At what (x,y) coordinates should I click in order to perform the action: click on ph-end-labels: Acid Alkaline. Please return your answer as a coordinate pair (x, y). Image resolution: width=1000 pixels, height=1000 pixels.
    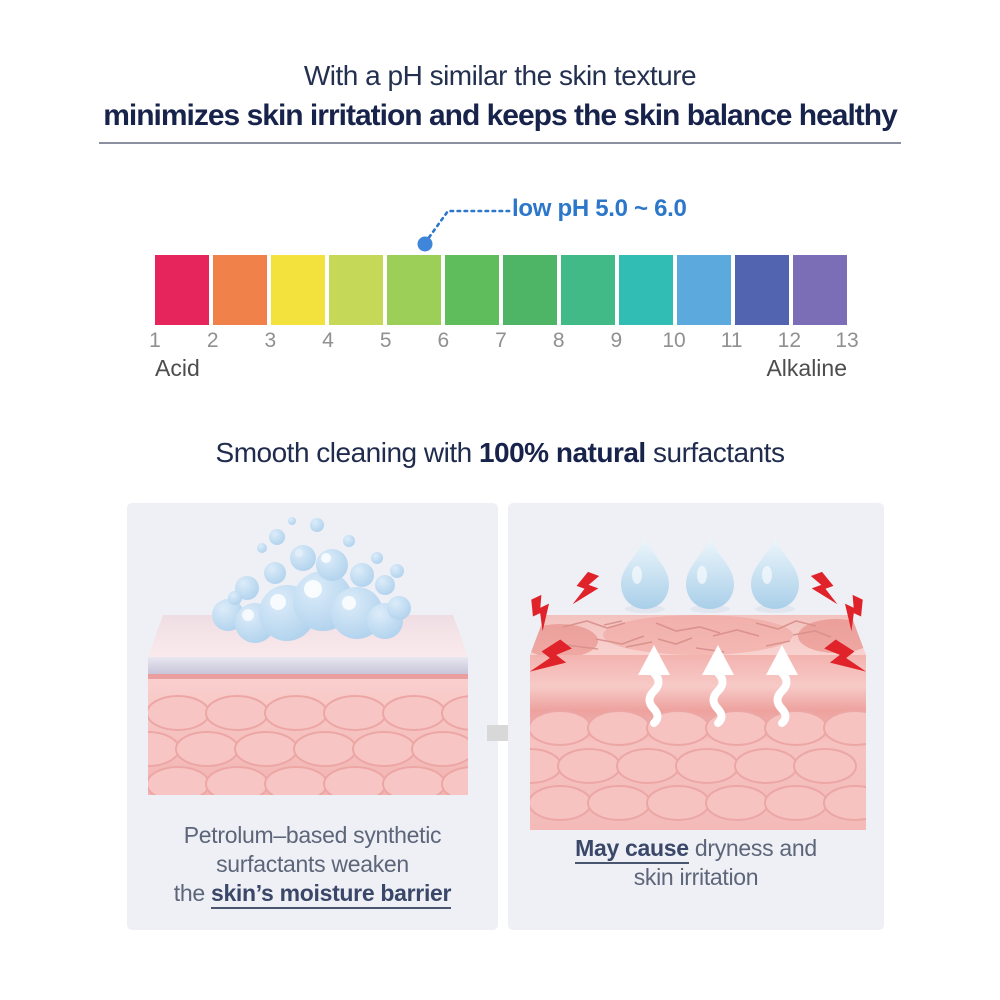
    Looking at the image, I should click on (501, 368).